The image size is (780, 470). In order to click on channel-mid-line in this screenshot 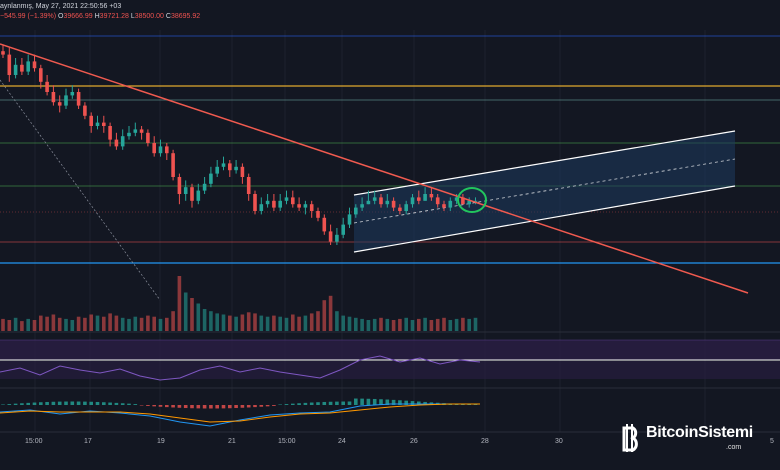, I will do `click(544, 191)`.